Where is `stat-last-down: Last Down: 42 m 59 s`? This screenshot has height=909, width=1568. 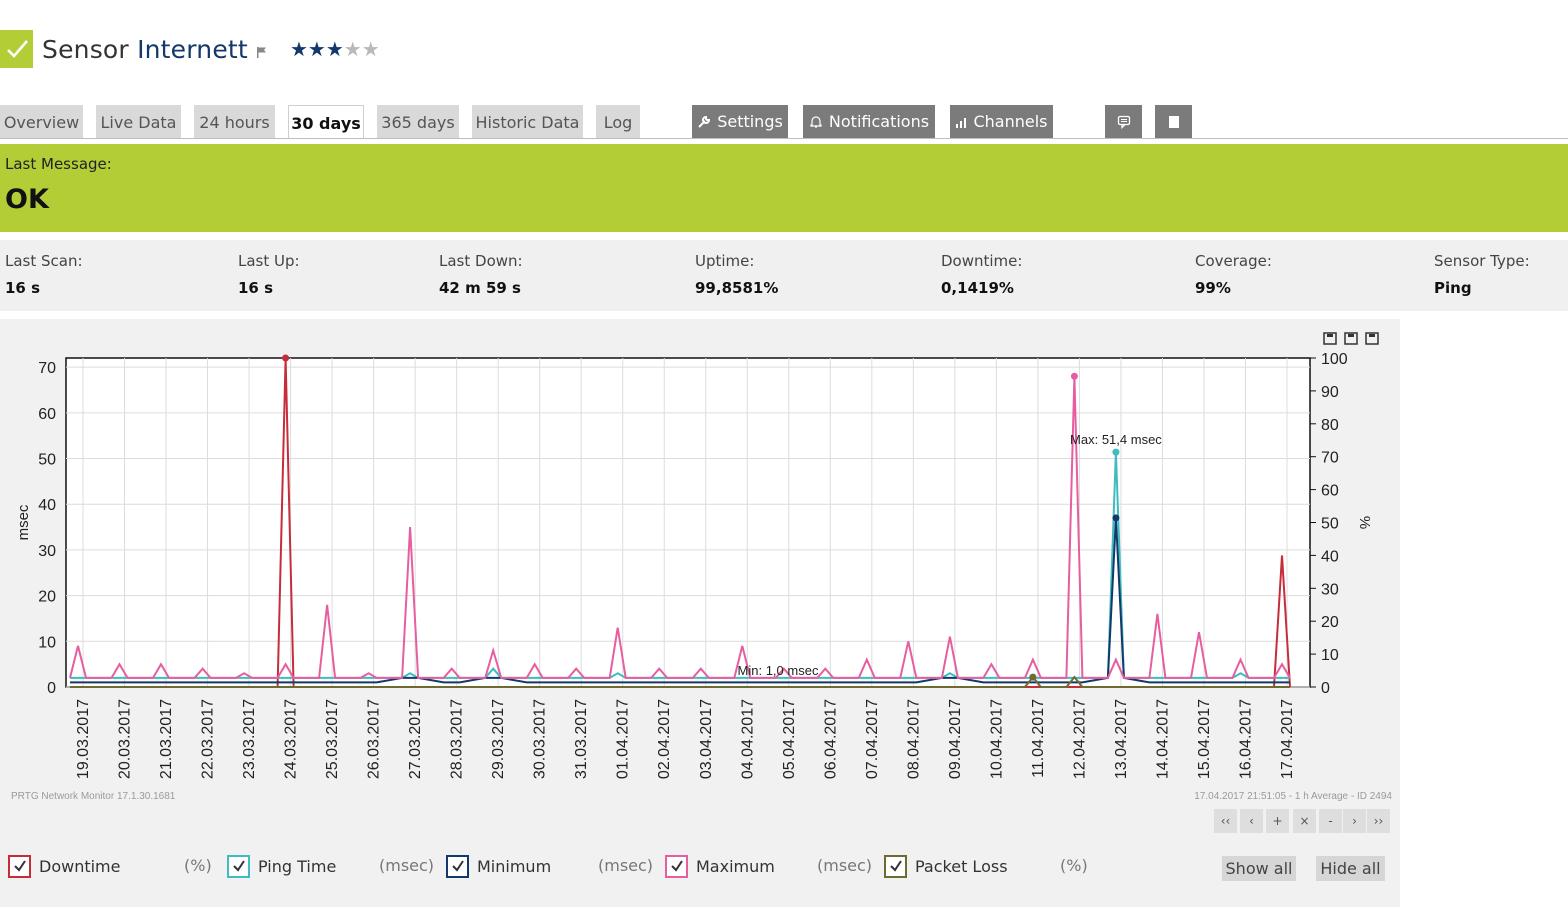
stat-last-down: Last Down: 42 m 59 s is located at coordinates (481, 274).